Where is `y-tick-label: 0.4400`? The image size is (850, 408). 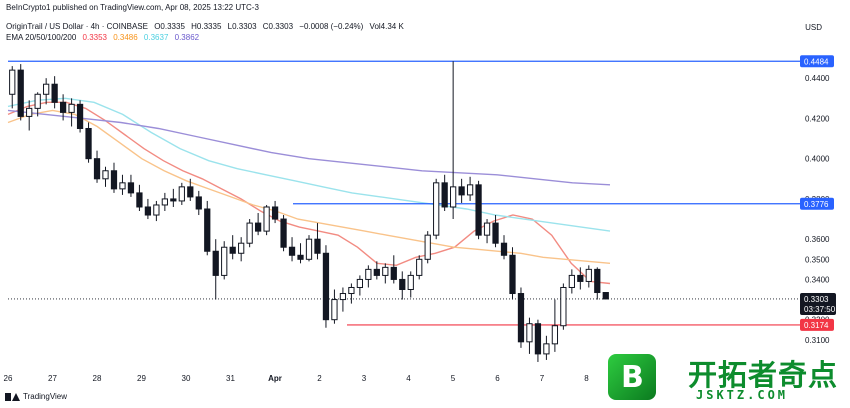 y-tick-label: 0.4400 is located at coordinates (817, 78).